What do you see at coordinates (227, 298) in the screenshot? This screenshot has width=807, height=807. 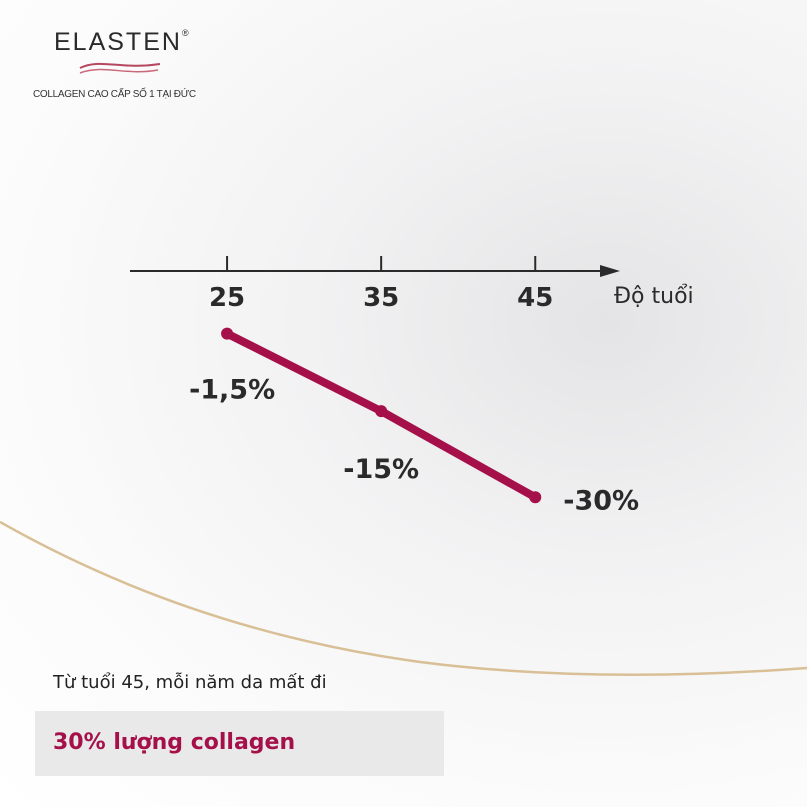 I see `x-tick-label: 25` at bounding box center [227, 298].